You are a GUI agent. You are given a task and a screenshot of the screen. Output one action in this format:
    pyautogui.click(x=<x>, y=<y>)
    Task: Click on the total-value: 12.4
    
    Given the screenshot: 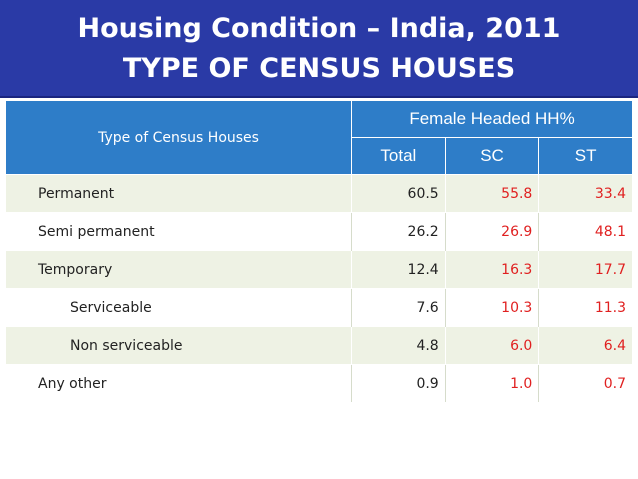 What is the action you would take?
    pyautogui.click(x=398, y=269)
    